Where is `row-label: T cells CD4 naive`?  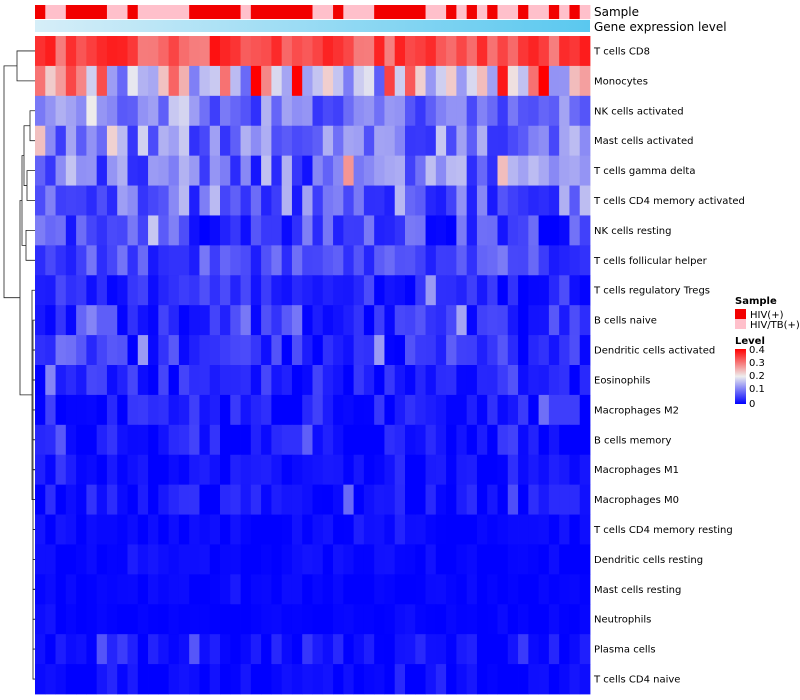 row-label: T cells CD4 naive is located at coordinates (636, 680).